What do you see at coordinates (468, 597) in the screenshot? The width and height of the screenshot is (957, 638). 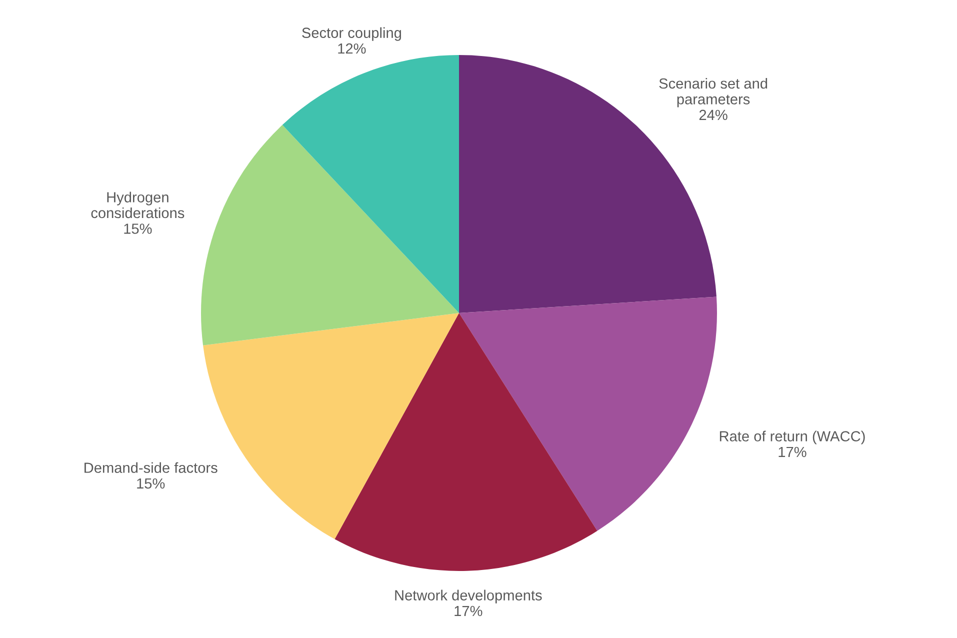 I see `slice-label: Network developments` at bounding box center [468, 597].